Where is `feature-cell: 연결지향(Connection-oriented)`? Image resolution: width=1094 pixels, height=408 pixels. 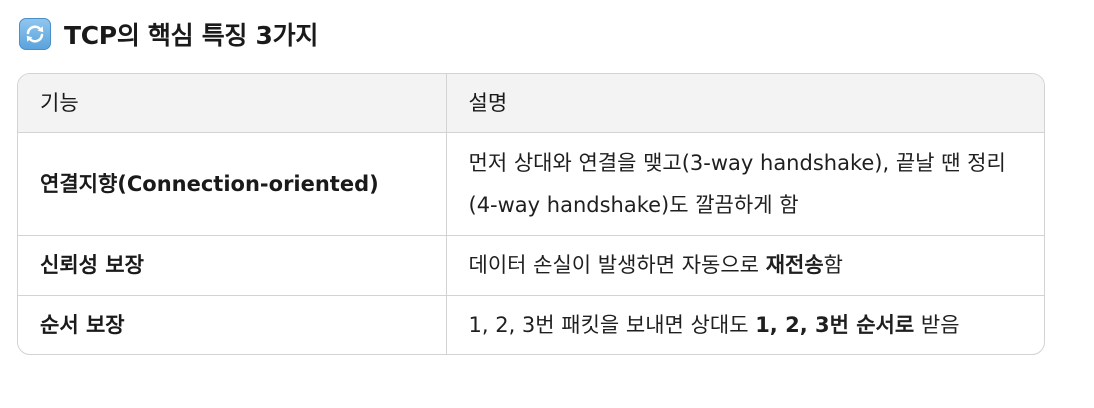 feature-cell: 연결지향(Connection-oriented) is located at coordinates (232, 184).